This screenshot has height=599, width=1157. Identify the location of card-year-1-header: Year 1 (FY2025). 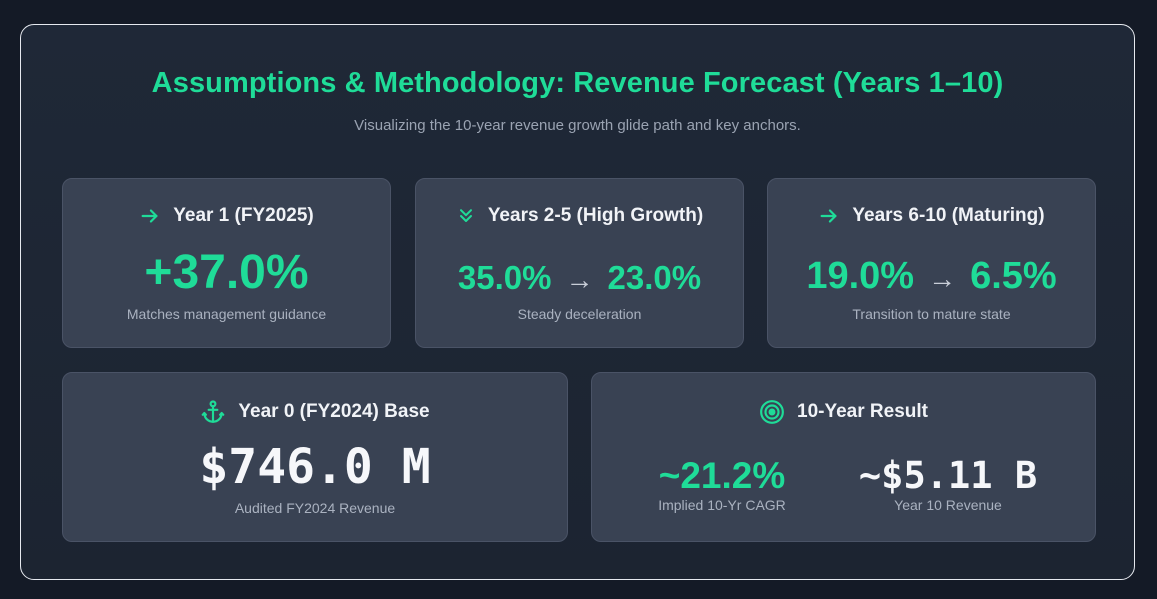
(226, 216).